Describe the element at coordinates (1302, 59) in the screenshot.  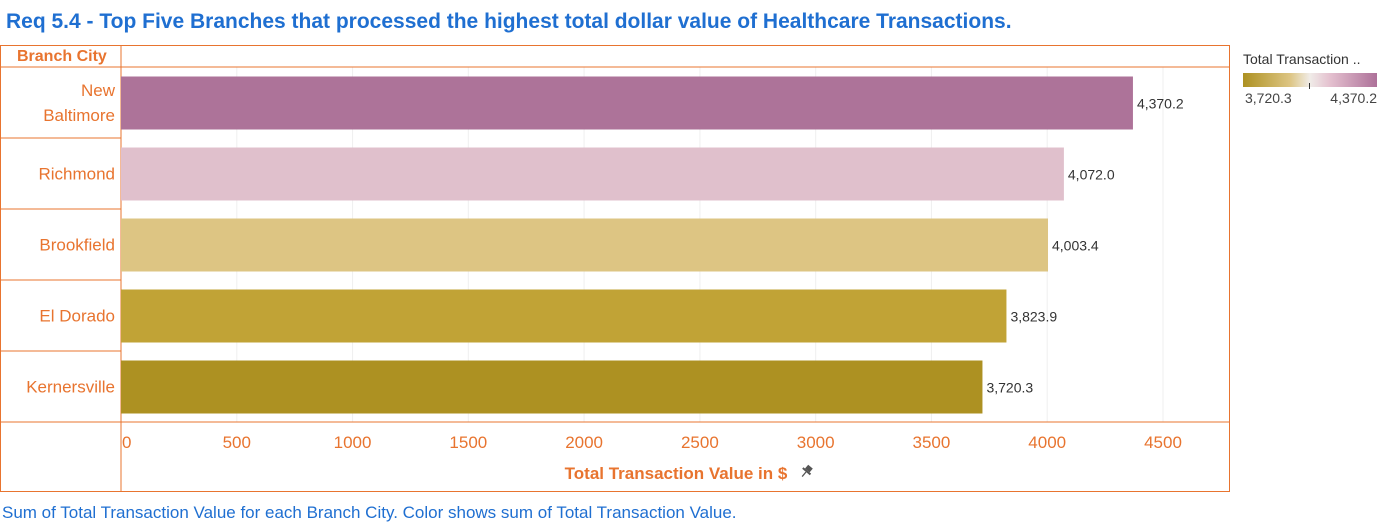
I see `legend-title: Total Transaction ..` at that location.